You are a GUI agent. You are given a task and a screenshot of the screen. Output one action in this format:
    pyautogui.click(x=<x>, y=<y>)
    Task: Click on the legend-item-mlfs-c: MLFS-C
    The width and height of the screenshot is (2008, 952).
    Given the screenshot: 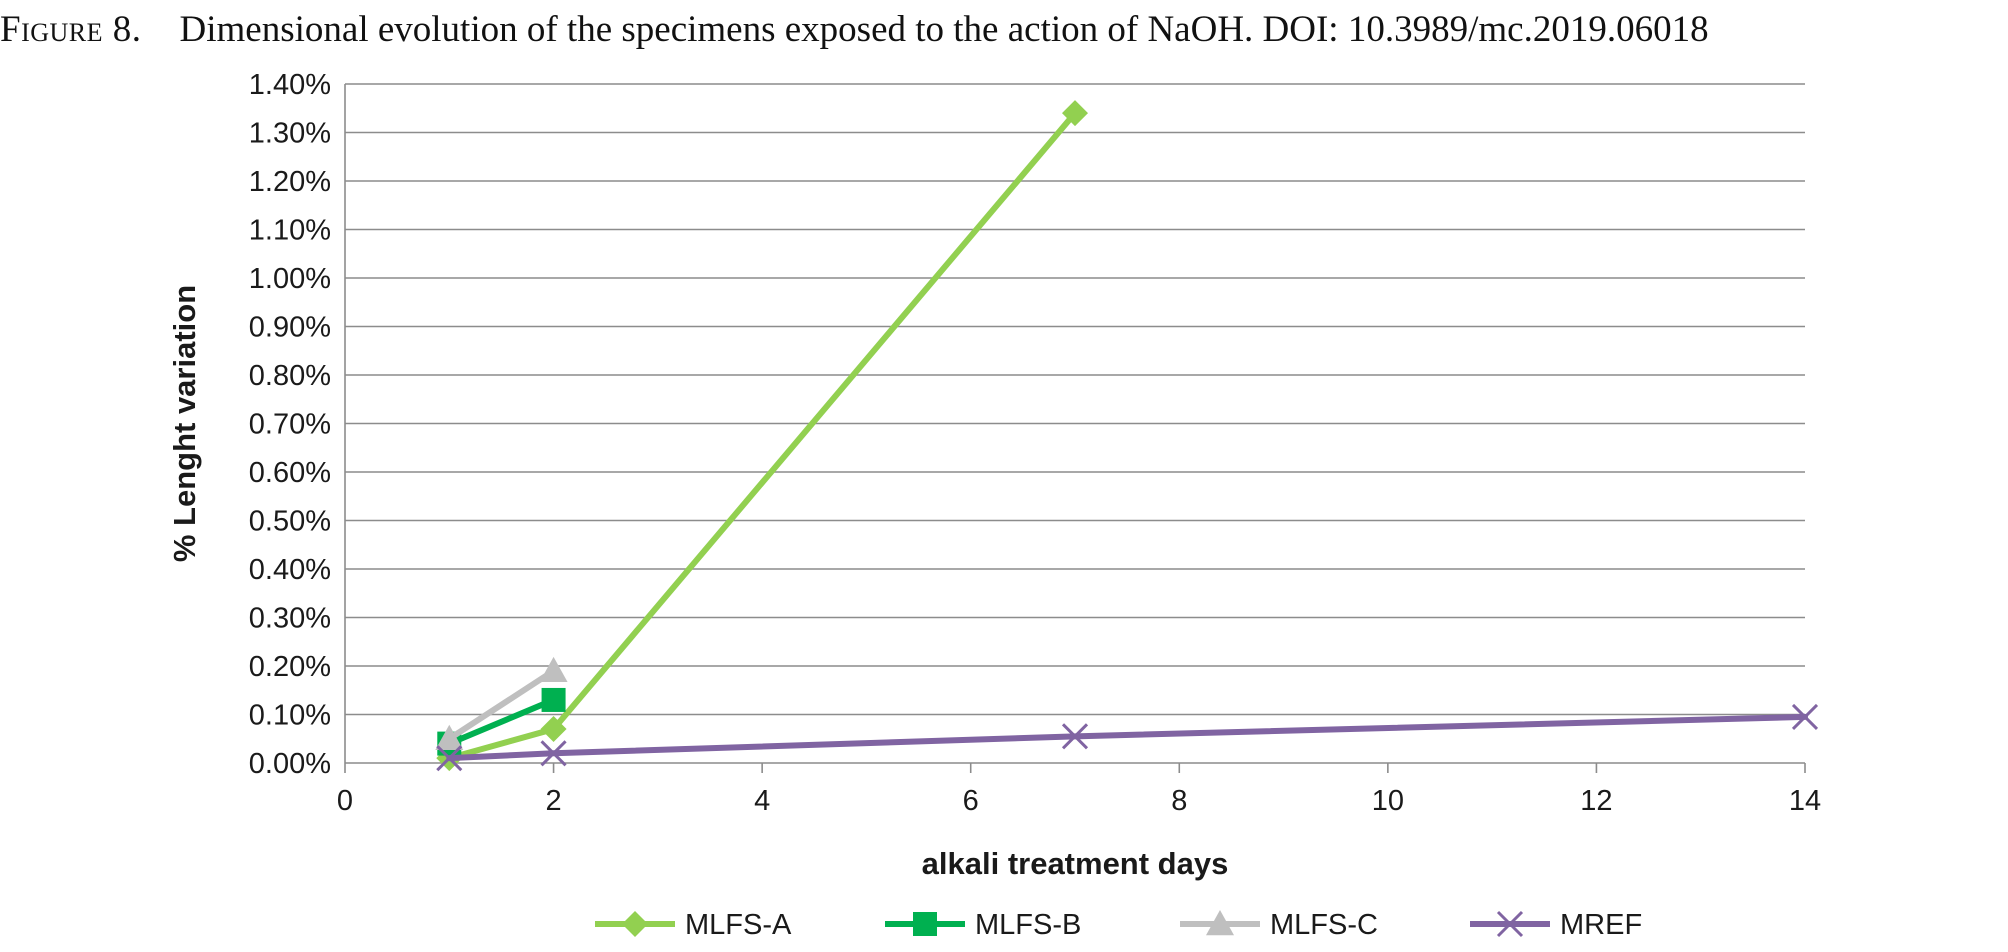 What is the action you would take?
    pyautogui.click(x=1279, y=925)
    